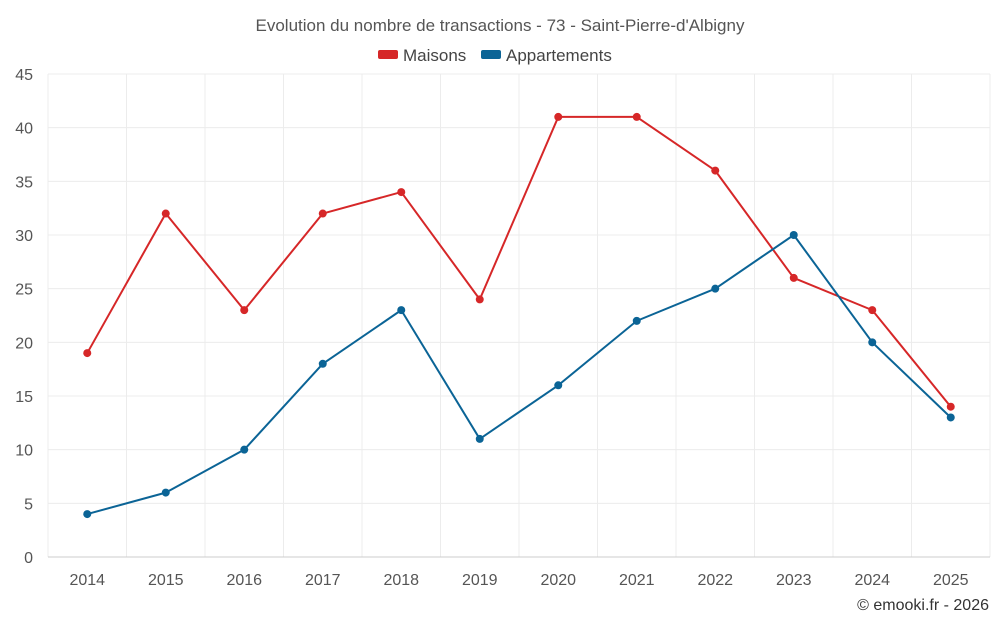 The height and width of the screenshot is (625, 1000). I want to click on point-maisons-2015, so click(165, 213).